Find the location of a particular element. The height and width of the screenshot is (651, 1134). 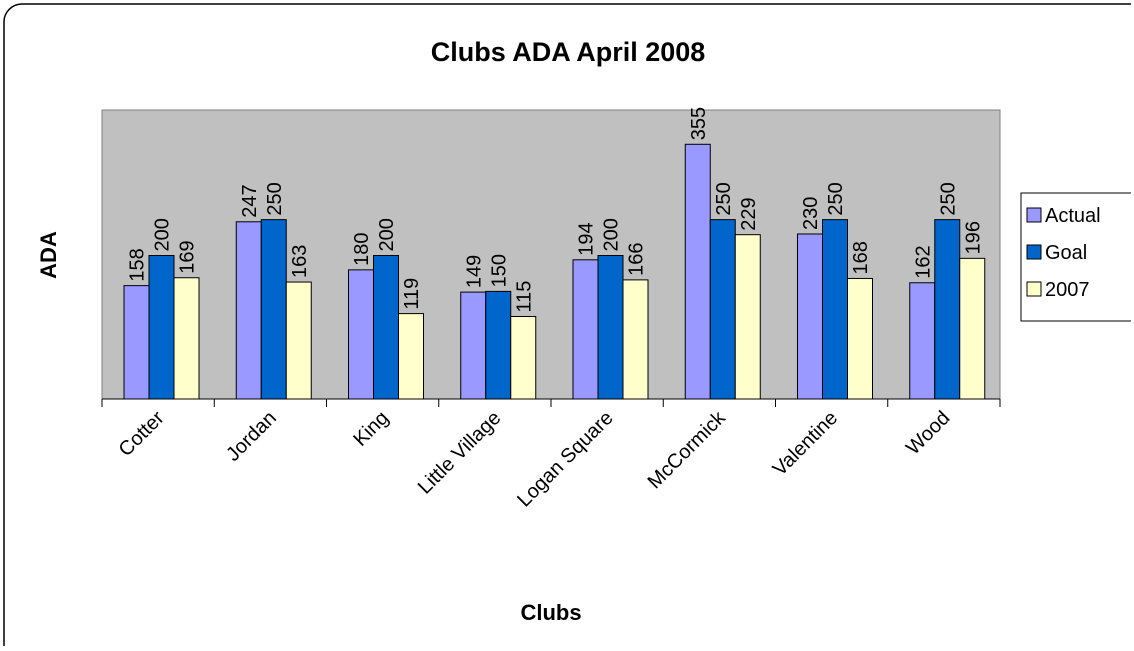

x-axis-title: Clubs is located at coordinates (550, 612).